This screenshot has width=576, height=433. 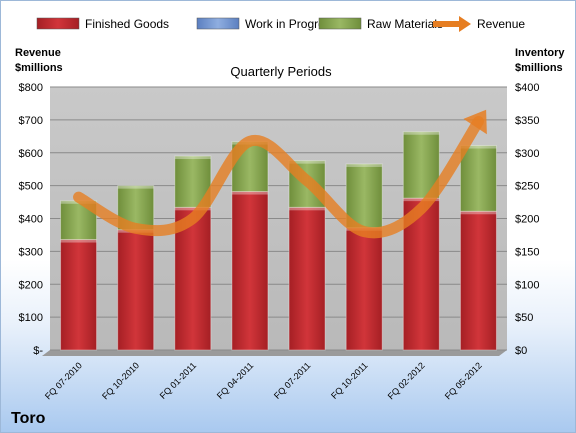 What do you see at coordinates (120, 380) in the screenshot?
I see `x-tick-label: FQ 10-2010` at bounding box center [120, 380].